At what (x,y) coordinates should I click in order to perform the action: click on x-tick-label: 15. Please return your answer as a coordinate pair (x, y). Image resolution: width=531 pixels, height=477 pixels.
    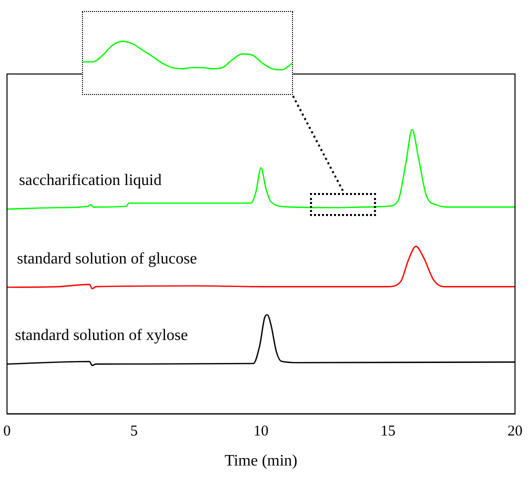
    Looking at the image, I should click on (388, 432).